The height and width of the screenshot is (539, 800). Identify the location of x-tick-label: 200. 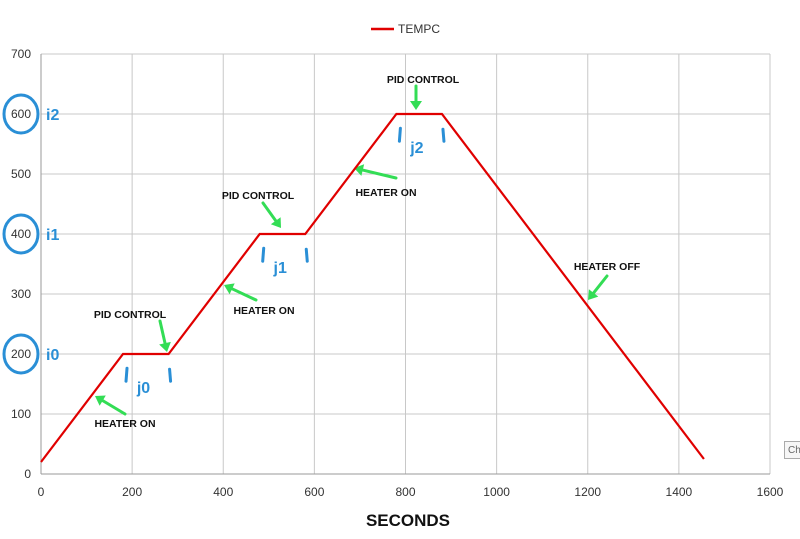
(132, 492).